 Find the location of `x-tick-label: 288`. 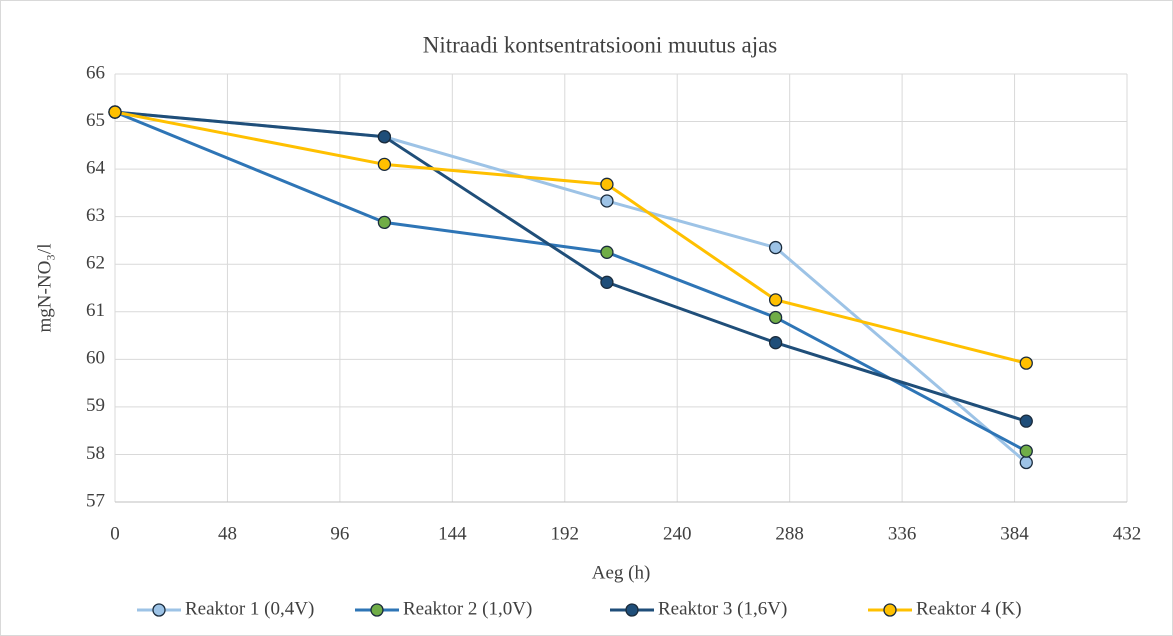

x-tick-label: 288 is located at coordinates (789, 533).